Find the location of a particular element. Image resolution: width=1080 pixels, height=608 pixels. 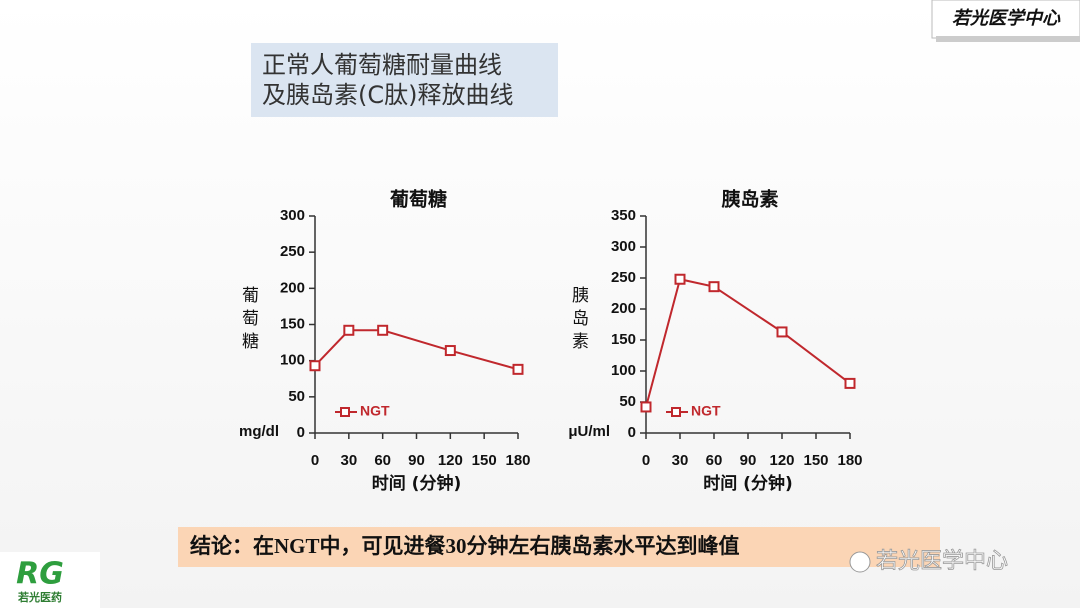

logo: 若光医学中心 is located at coordinates (1006, 18).